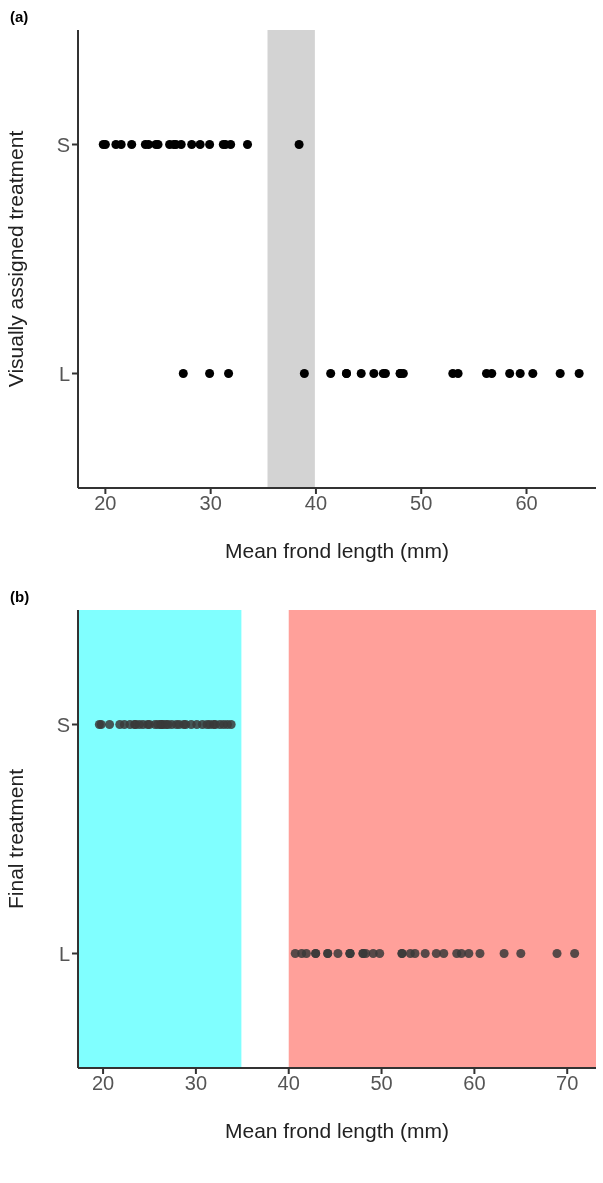 The height and width of the screenshot is (1183, 603). Describe the element at coordinates (16, 839) in the screenshot. I see `y-axis-title: Final treatment` at that location.